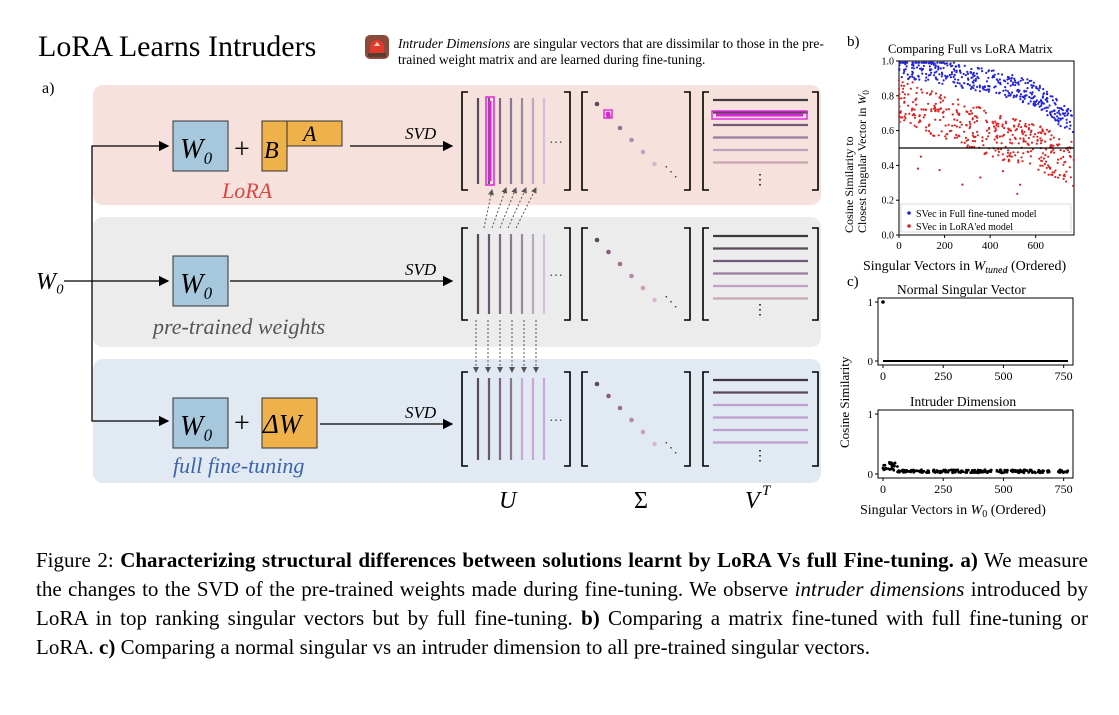  I want to click on u-correspondence-arrows, so click(506, 280).